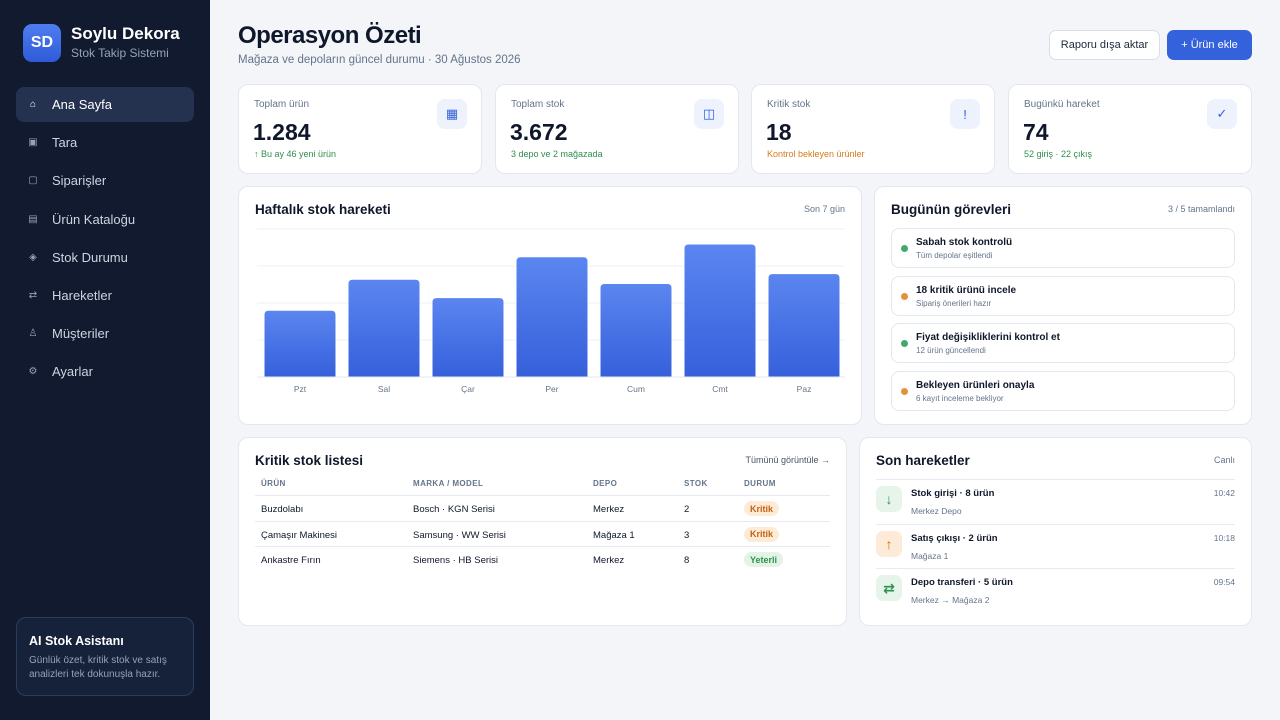 The width and height of the screenshot is (1280, 720). I want to click on task-title: 18 kritik ürünü incele, so click(966, 290).